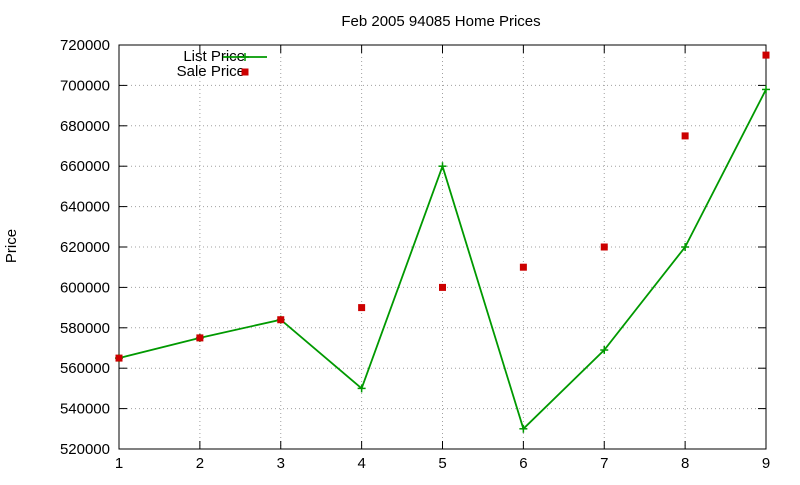  I want to click on y-tick-label: 620000, so click(85, 247).